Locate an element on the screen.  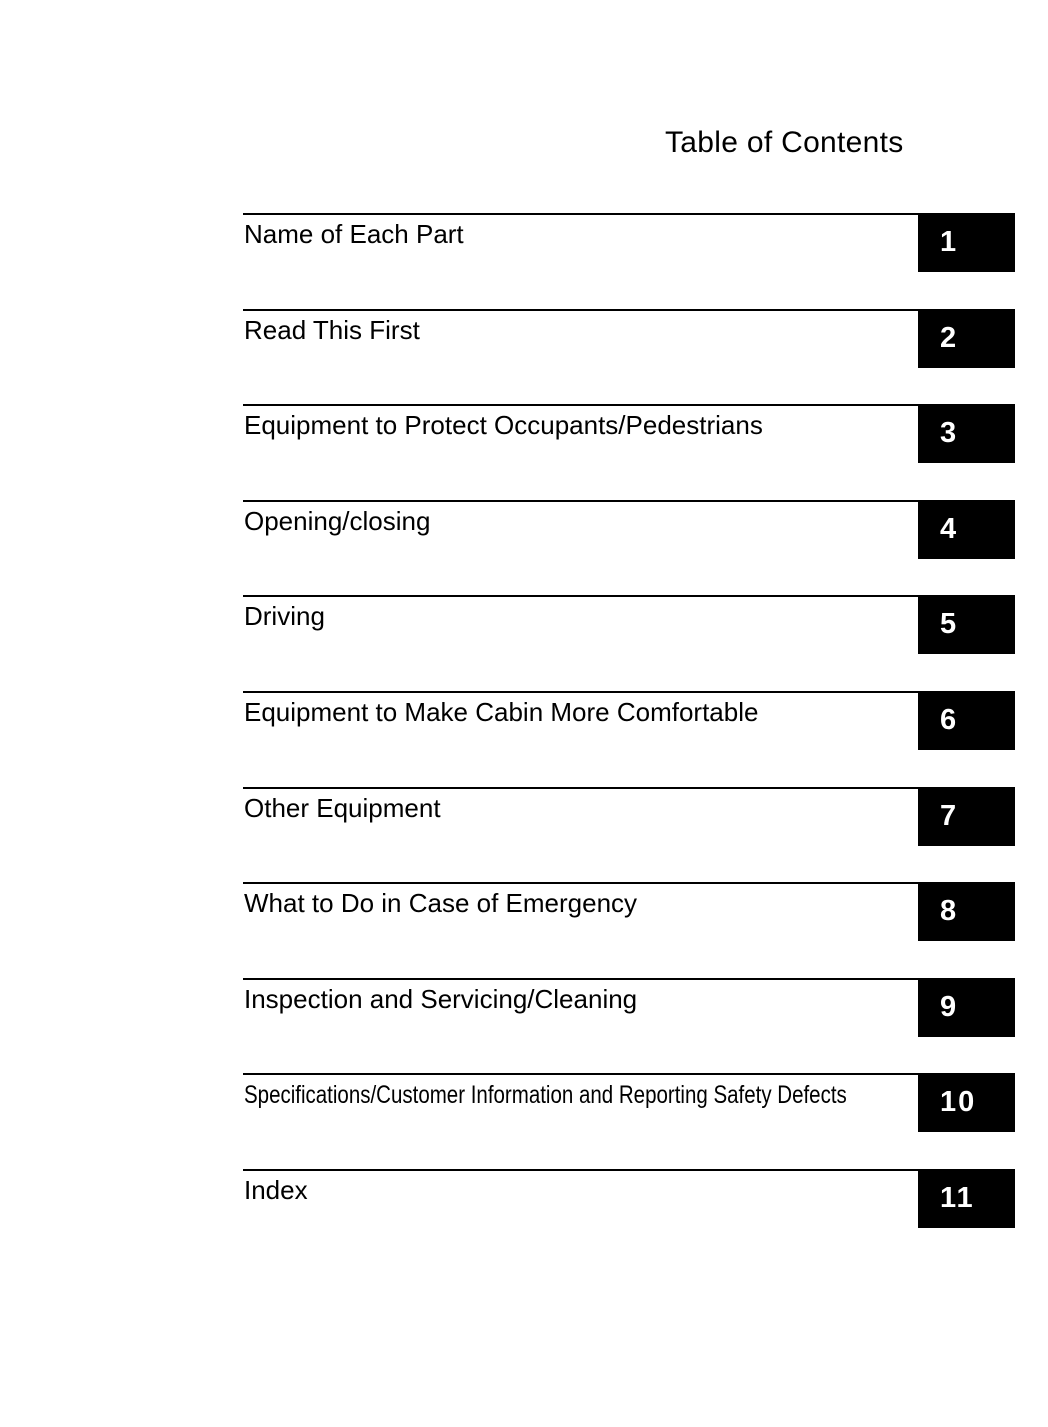
chapter-number: 10 is located at coordinates (958, 1102).